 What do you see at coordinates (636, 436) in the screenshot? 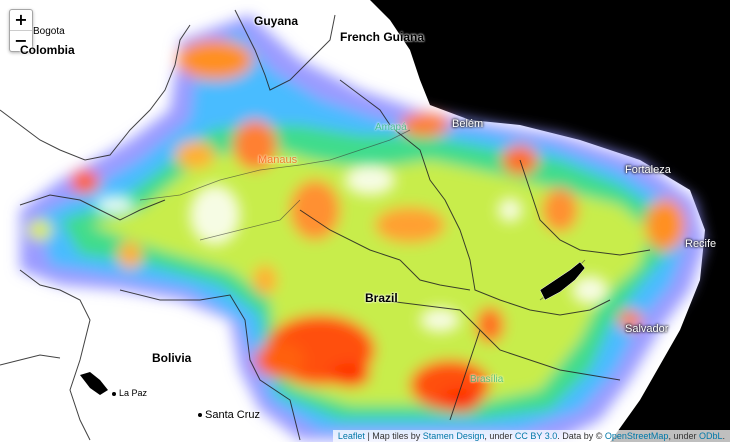
I see `osm-link: OpenStreetMap` at bounding box center [636, 436].